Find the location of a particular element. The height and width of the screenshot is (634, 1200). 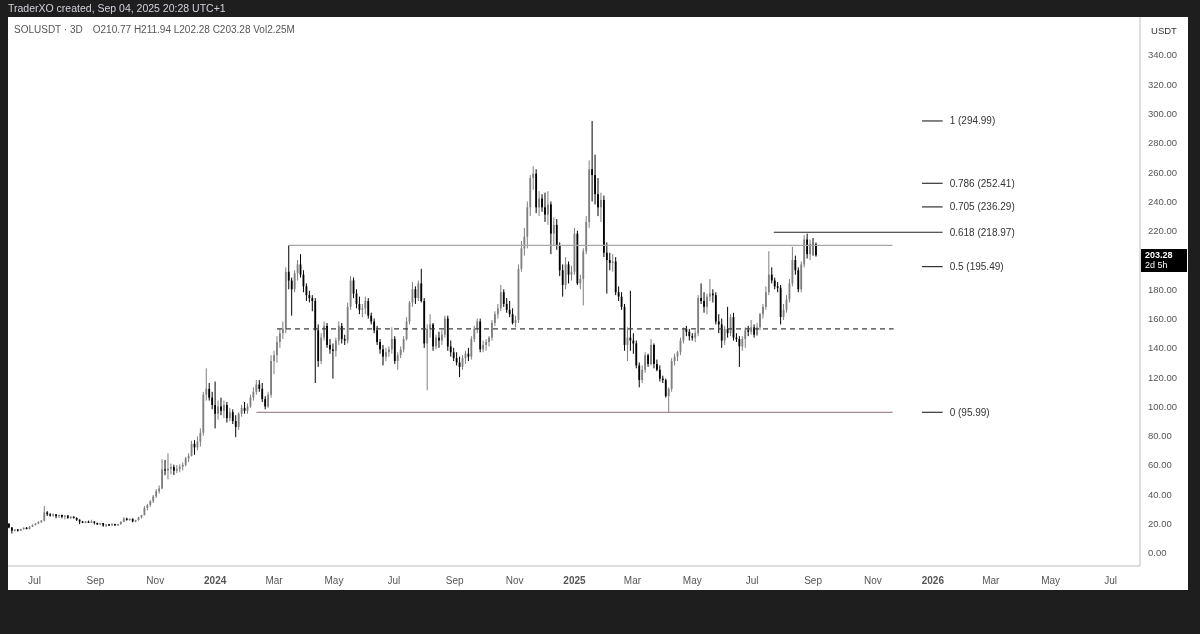

text: SOLUSDT · 3D is located at coordinates (48, 29).